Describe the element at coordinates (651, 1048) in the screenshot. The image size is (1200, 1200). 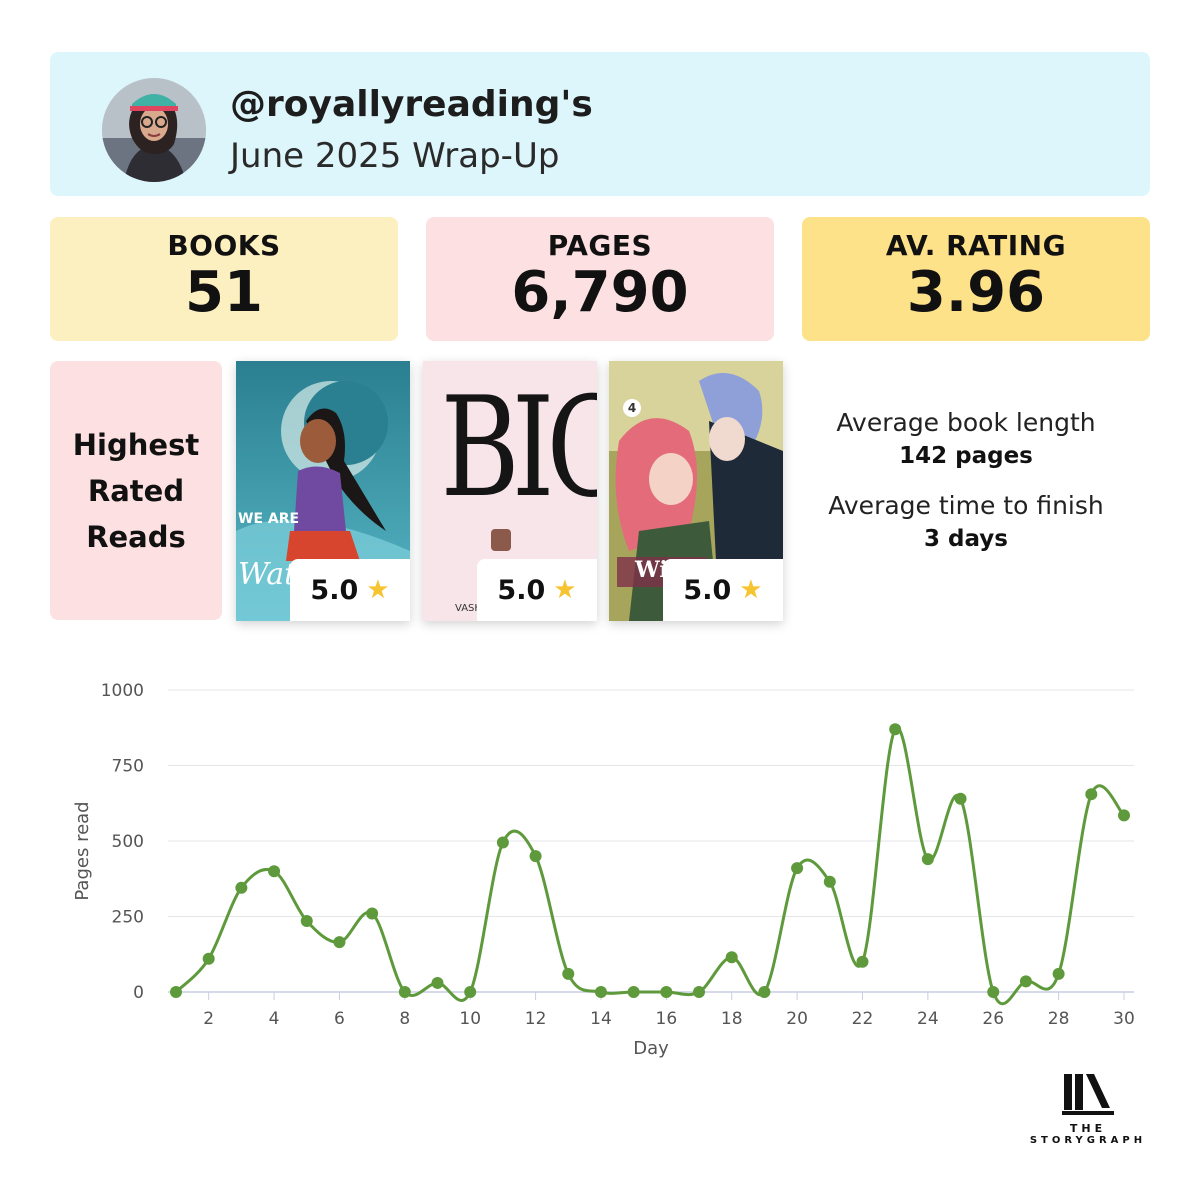
I see `x-axis-title: Day` at that location.